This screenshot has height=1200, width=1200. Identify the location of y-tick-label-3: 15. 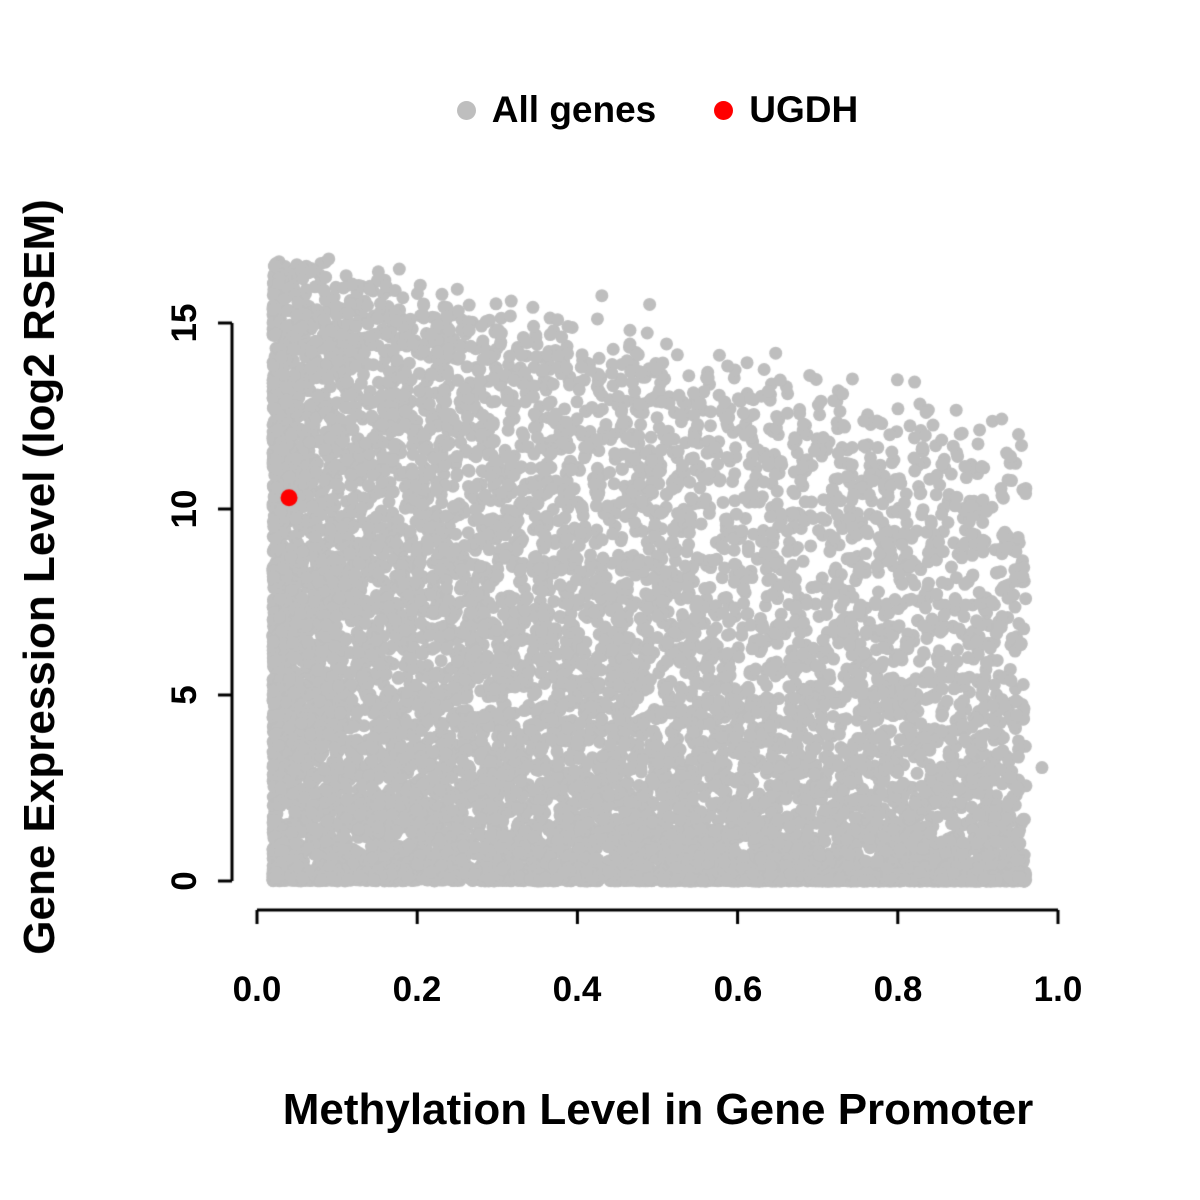
(184, 323).